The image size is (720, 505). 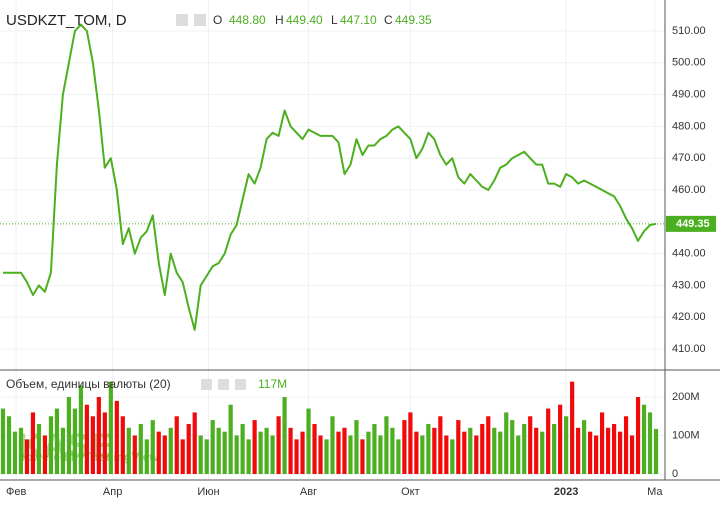 I want to click on y-tick-label: 0, so click(x=675, y=474).